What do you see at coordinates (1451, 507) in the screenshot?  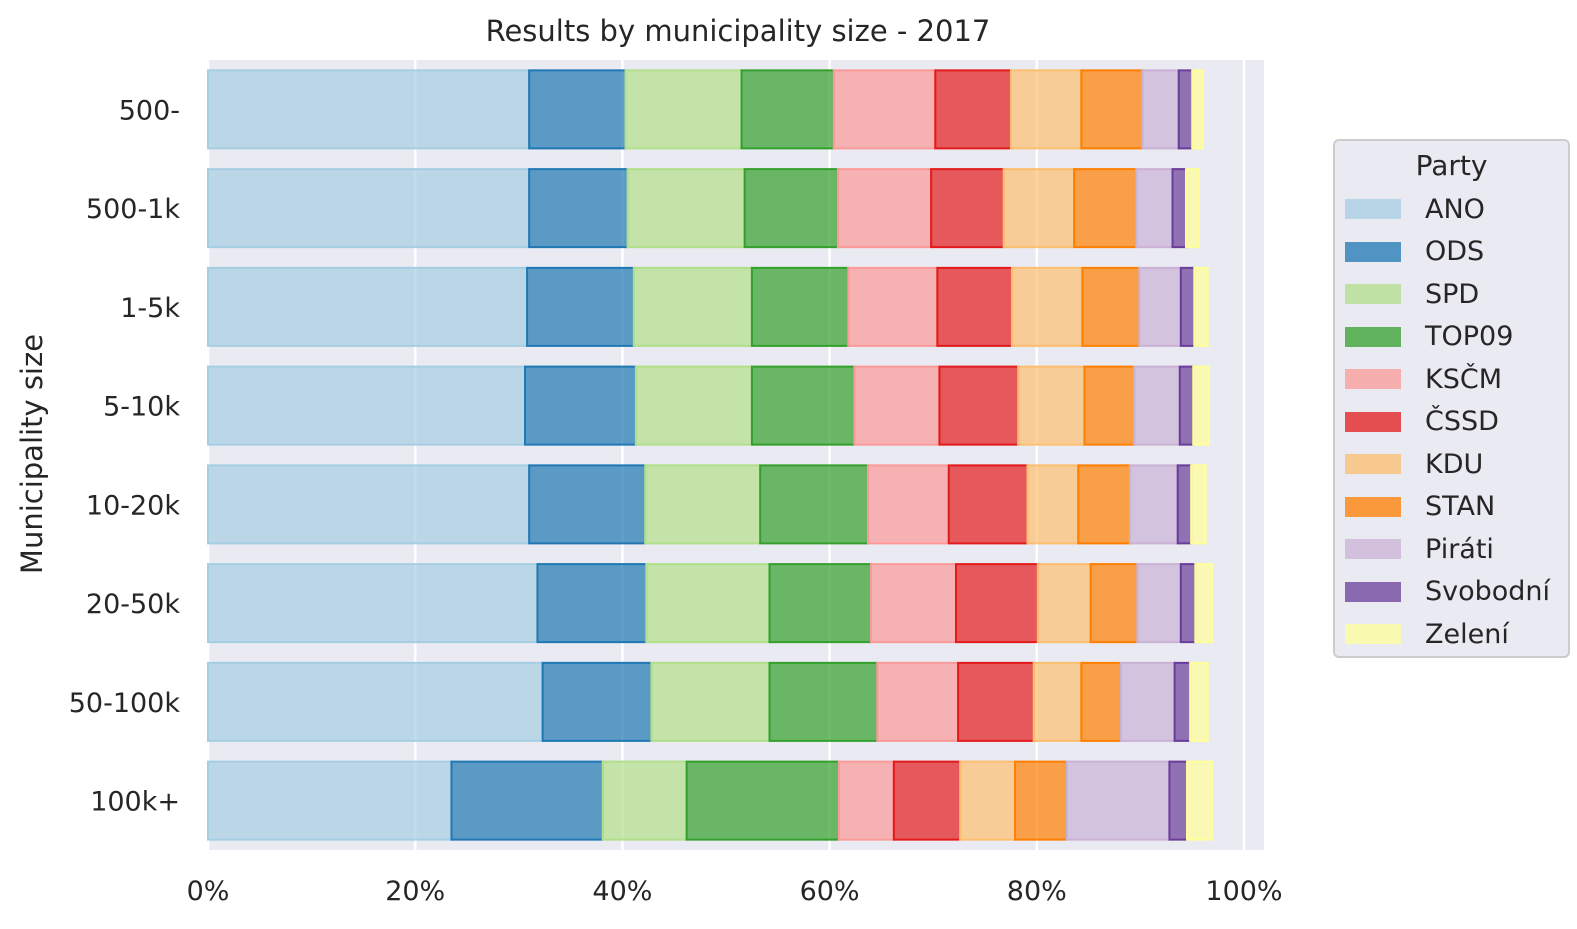 I see `legend-item: STAN` at bounding box center [1451, 507].